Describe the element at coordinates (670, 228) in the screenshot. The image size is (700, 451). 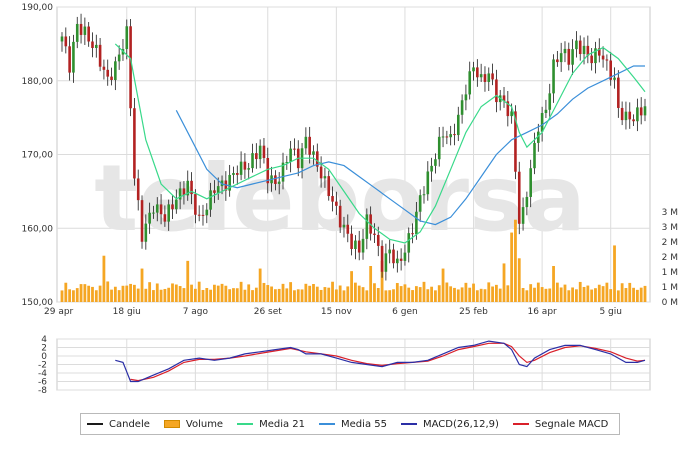
I see `volume-tick-label: 3 M` at that location.